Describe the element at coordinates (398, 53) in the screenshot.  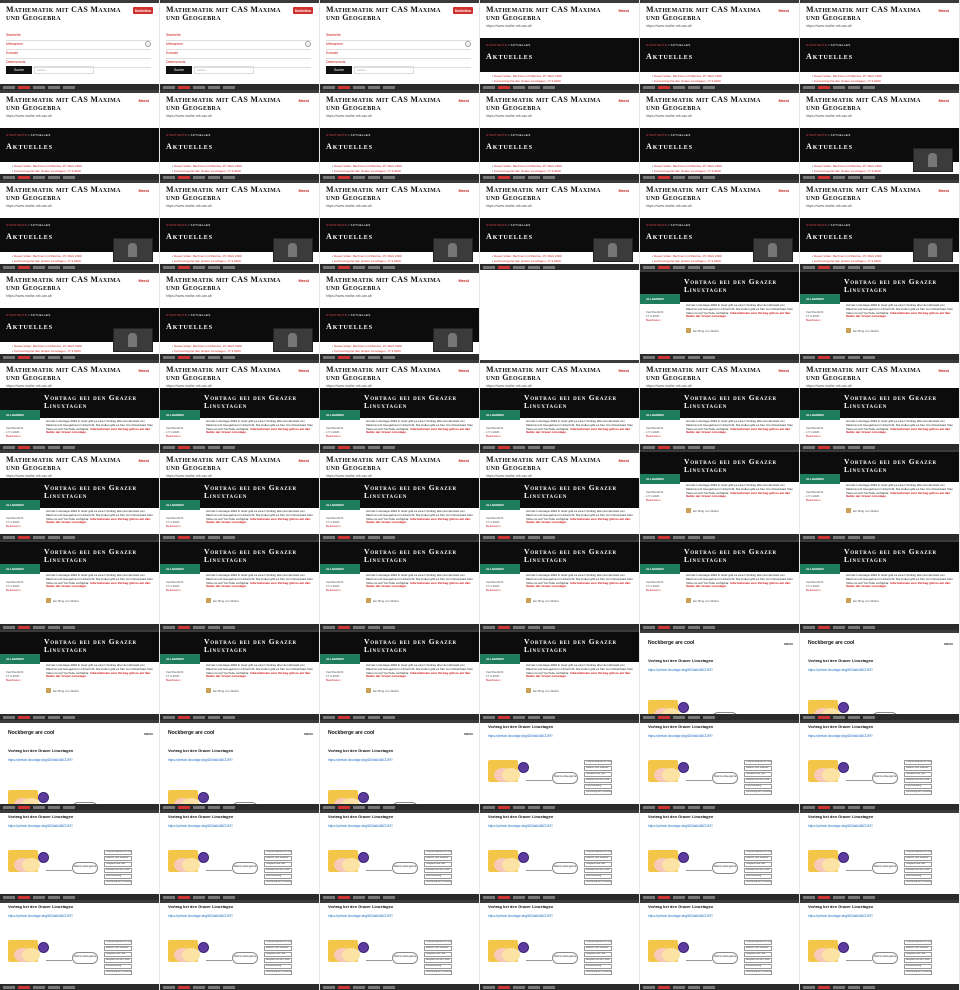
I see `menu-item: Kontakt` at that location.